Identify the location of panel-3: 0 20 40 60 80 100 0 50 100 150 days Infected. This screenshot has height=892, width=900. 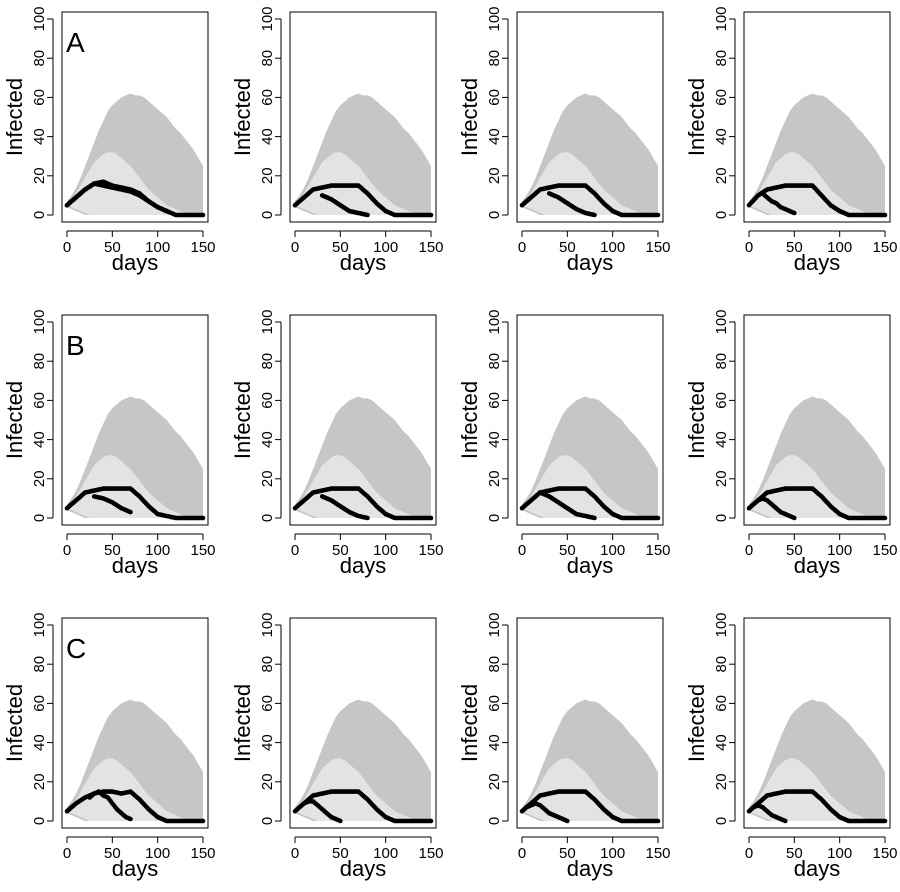
(564, 140).